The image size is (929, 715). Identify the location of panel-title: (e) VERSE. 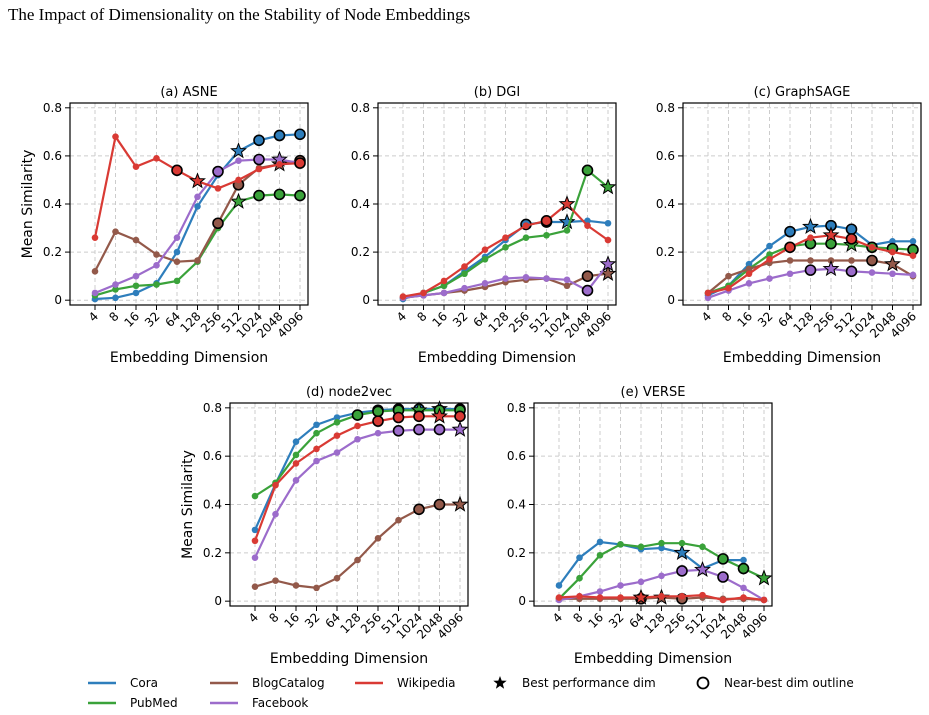
(653, 392).